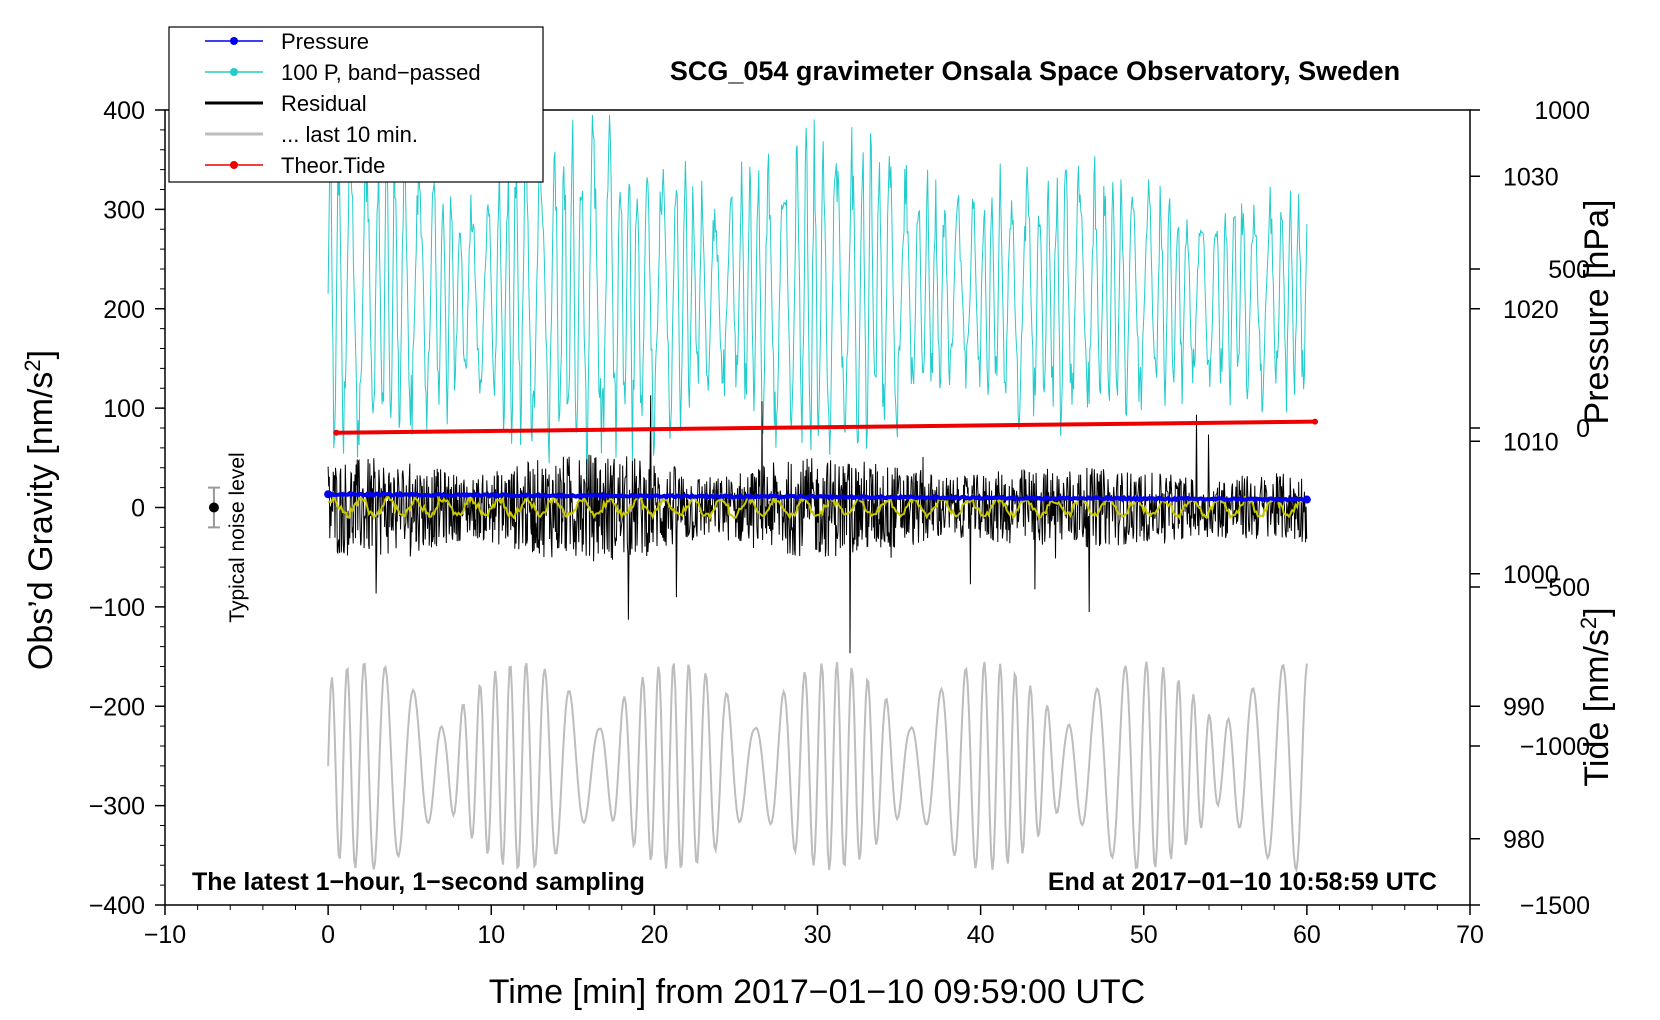 The height and width of the screenshot is (1020, 1660). Describe the element at coordinates (328, 935) in the screenshot. I see `x-tick-label-1: 0` at that location.